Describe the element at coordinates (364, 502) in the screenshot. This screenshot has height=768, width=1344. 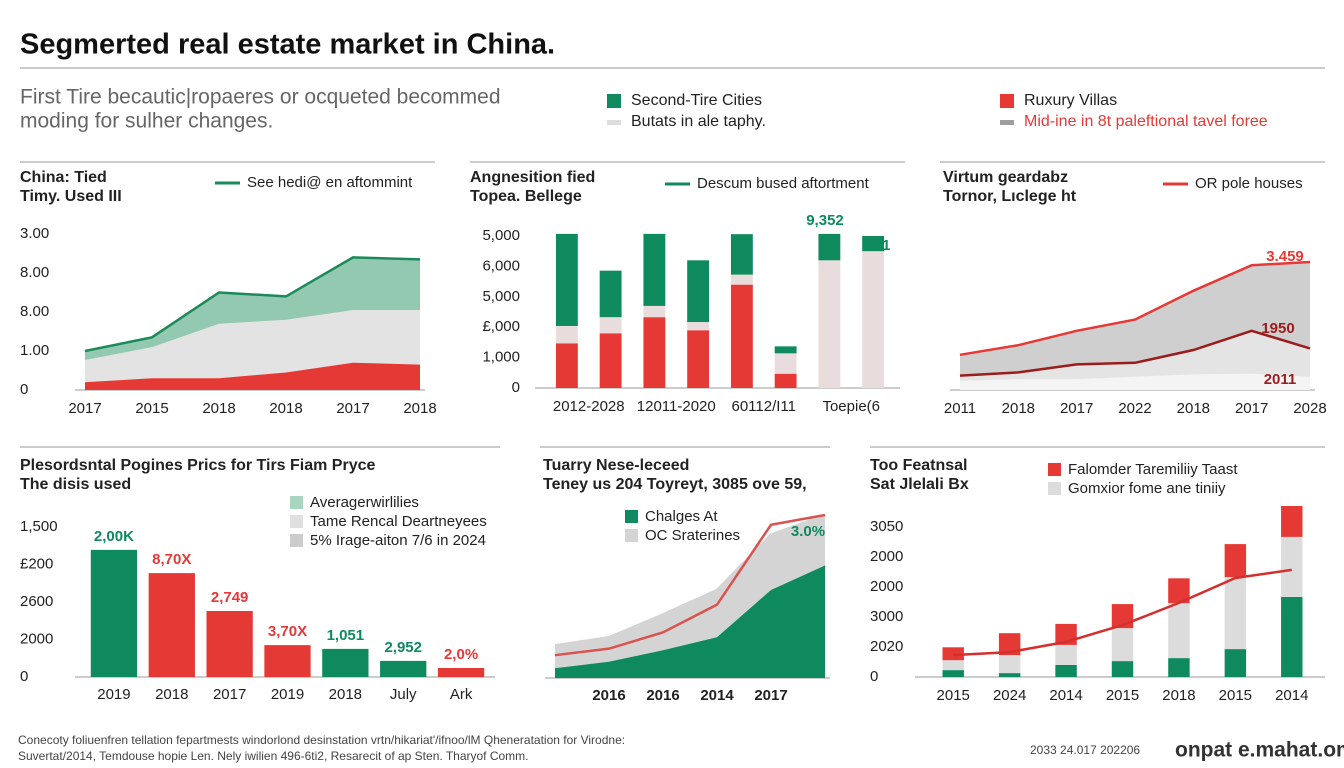
I see `legend-label: Averagerwirlilies` at that location.